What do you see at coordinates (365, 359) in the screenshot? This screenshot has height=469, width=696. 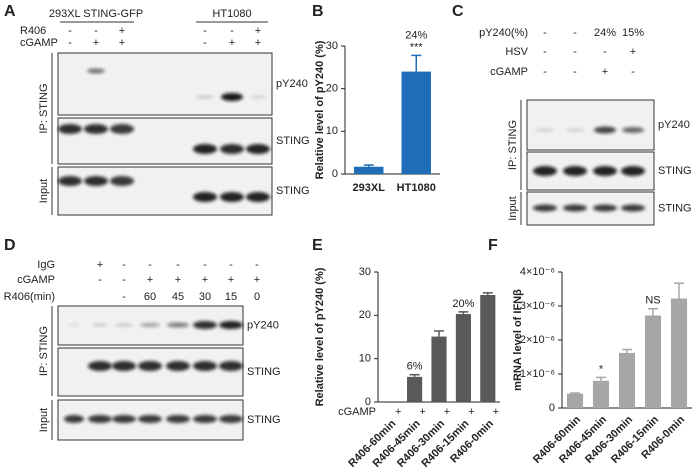 I see `y-tick-label: 10` at bounding box center [365, 359].